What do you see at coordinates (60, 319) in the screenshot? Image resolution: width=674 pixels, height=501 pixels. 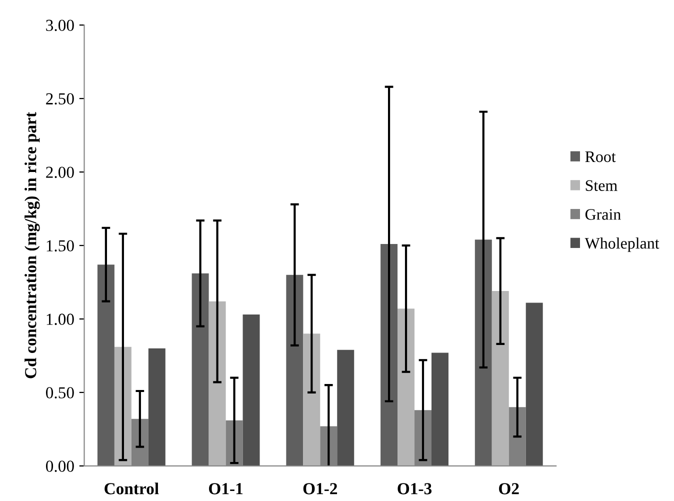 I see `y-tick-label: 1.00` at bounding box center [60, 319].